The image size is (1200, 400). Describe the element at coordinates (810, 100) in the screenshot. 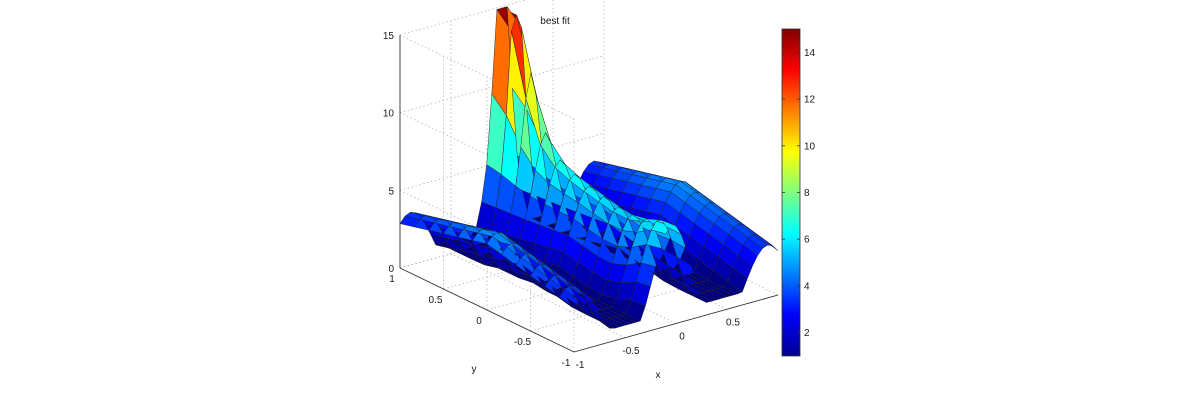

I see `colorbar-tick-label: 12` at that location.